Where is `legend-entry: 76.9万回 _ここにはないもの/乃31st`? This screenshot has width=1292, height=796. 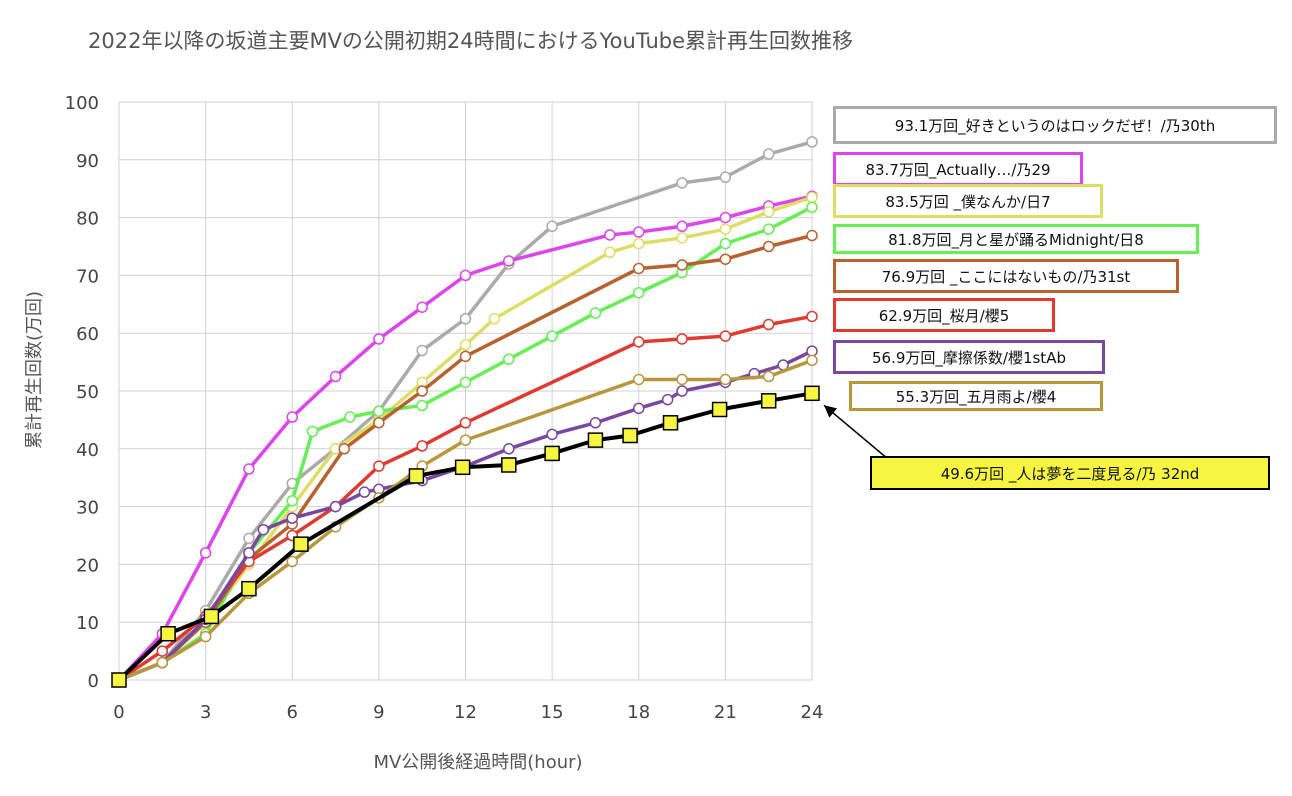
legend-entry: 76.9万回 _ここにはないもの/乃31st is located at coordinates (1006, 276).